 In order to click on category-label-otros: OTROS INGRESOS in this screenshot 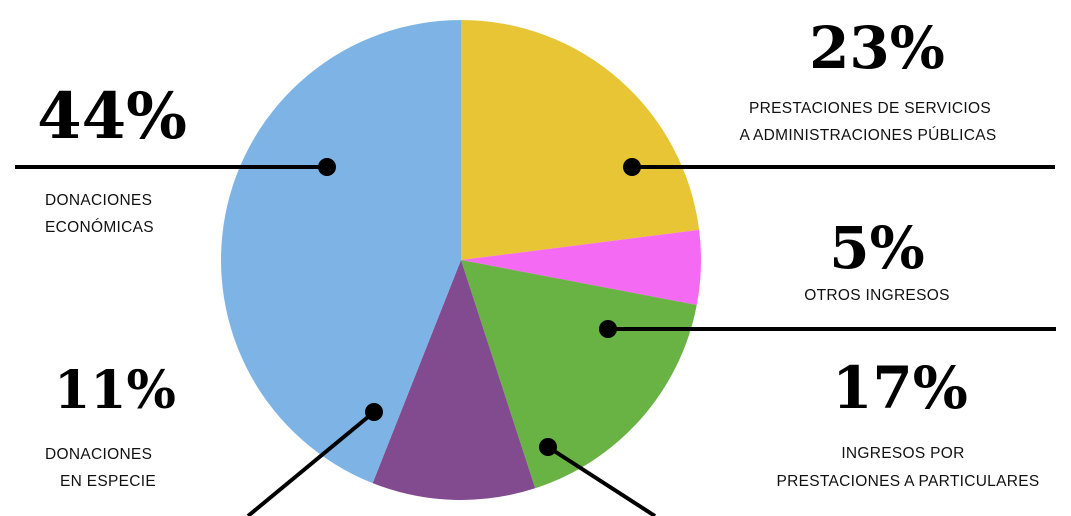, I will do `click(876, 295)`.